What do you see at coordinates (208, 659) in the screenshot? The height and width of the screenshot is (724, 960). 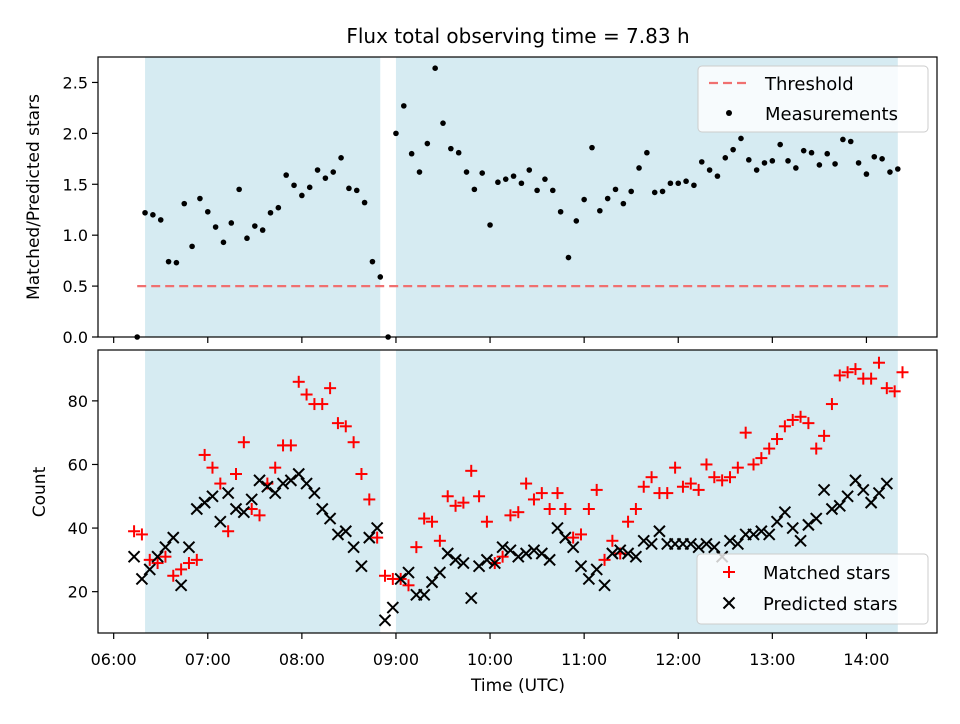 I see `x-tick-label: 07:00` at bounding box center [208, 659].